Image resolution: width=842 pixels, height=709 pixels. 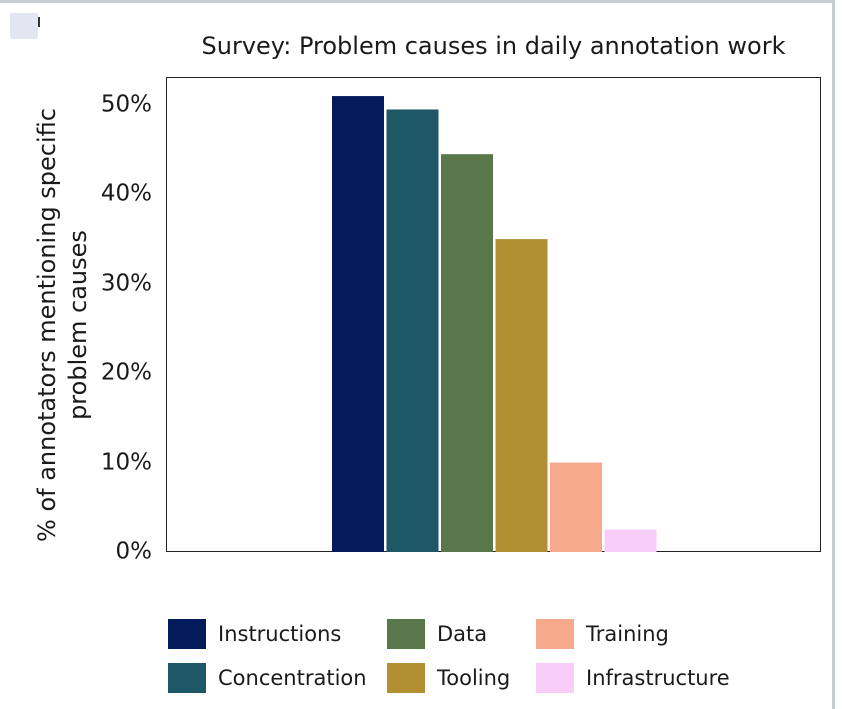 I want to click on y-tick-label: 30%, so click(x=126, y=283).